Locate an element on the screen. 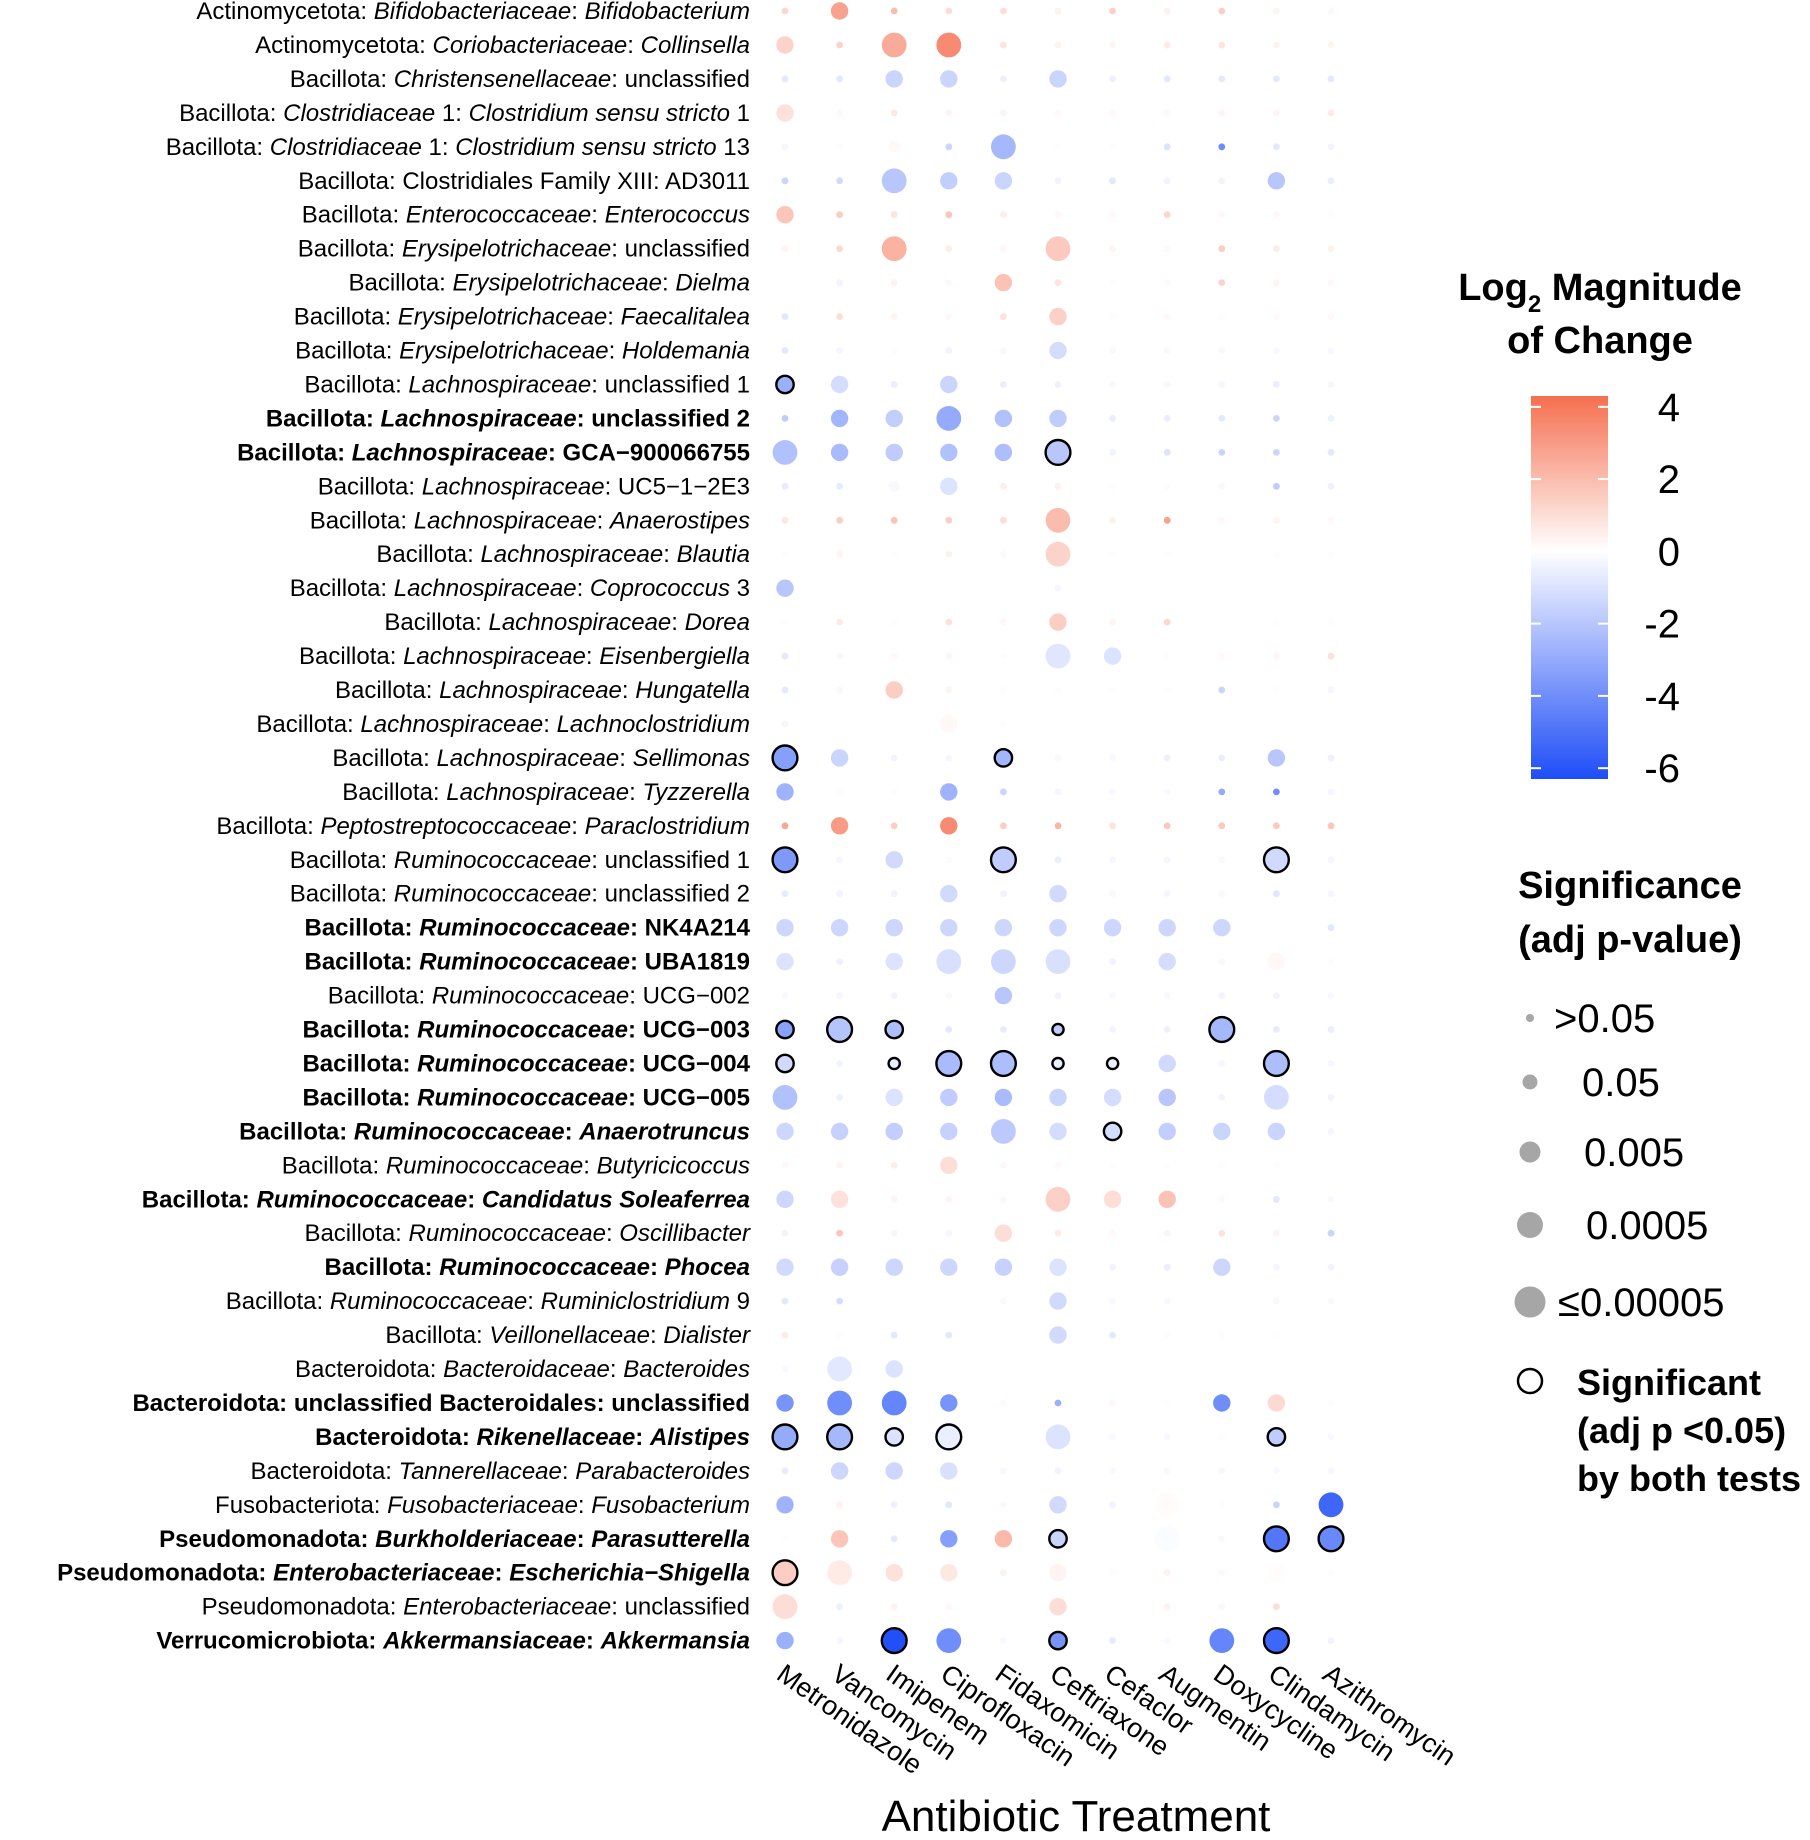 The height and width of the screenshot is (1840, 1810). row-label-segment: Bacillota: is located at coordinates (268, 826).